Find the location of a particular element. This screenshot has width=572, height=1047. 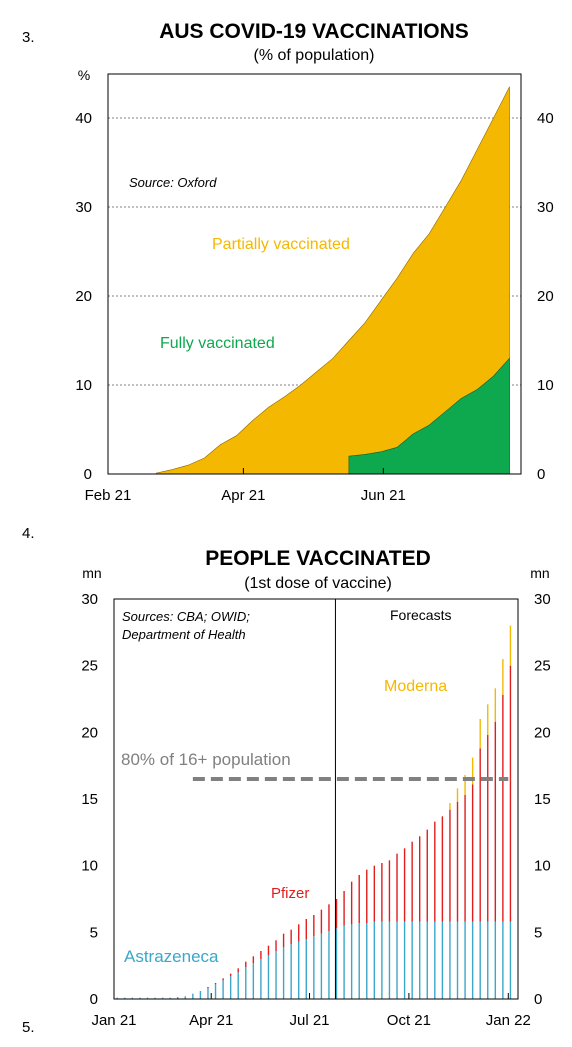

chart1-source: Source: Oxford is located at coordinates (173, 182).